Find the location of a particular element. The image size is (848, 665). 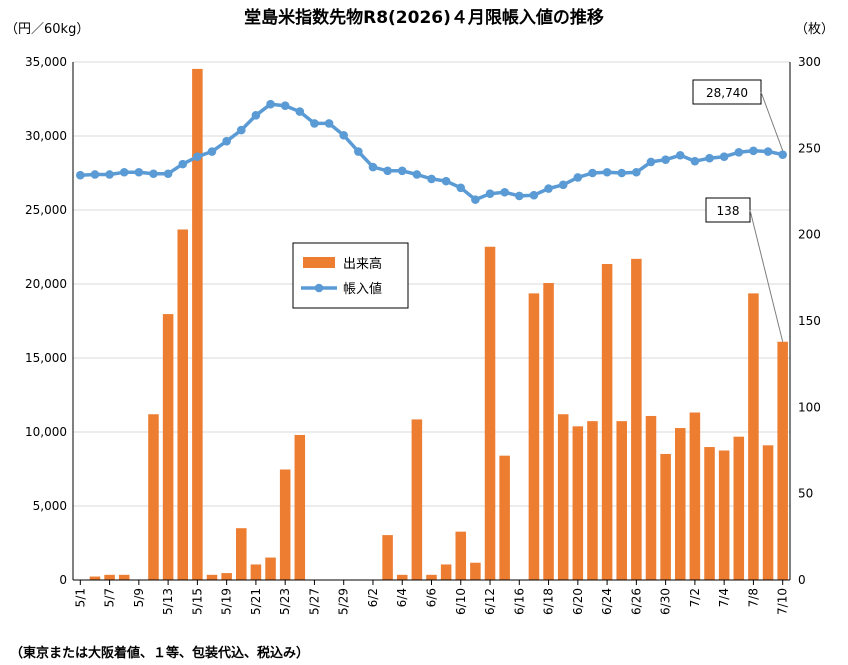

right-tick-label: 0 is located at coordinates (802, 580).